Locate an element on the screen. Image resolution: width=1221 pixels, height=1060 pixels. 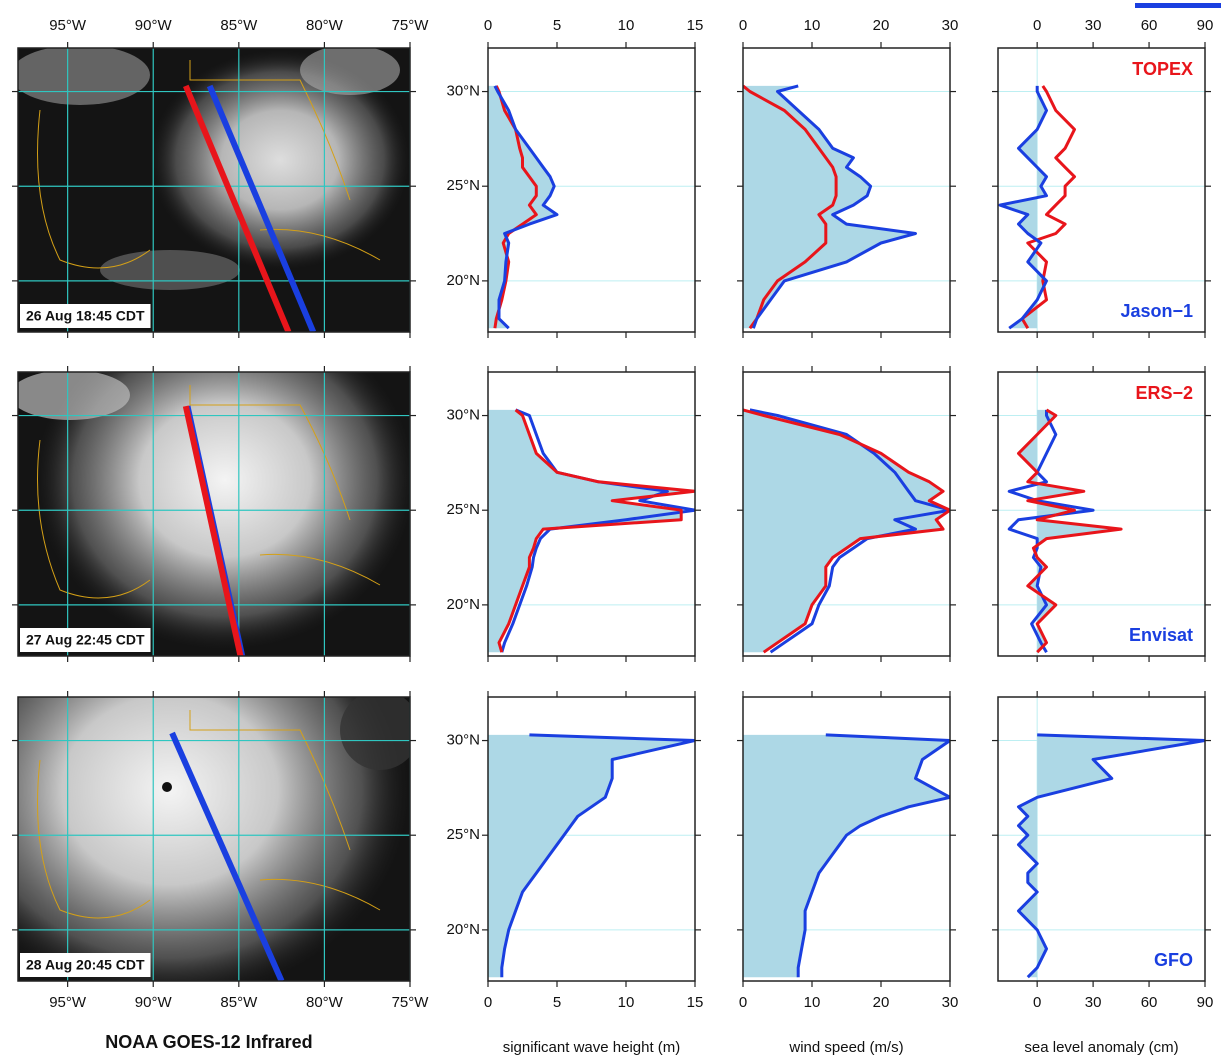
corner-bar is located at coordinates (1178, 5).